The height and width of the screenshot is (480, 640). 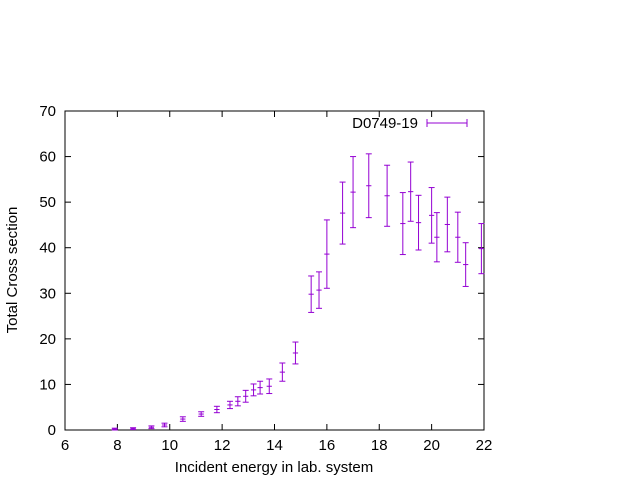 I want to click on legend: D0749-19, so click(x=410, y=123).